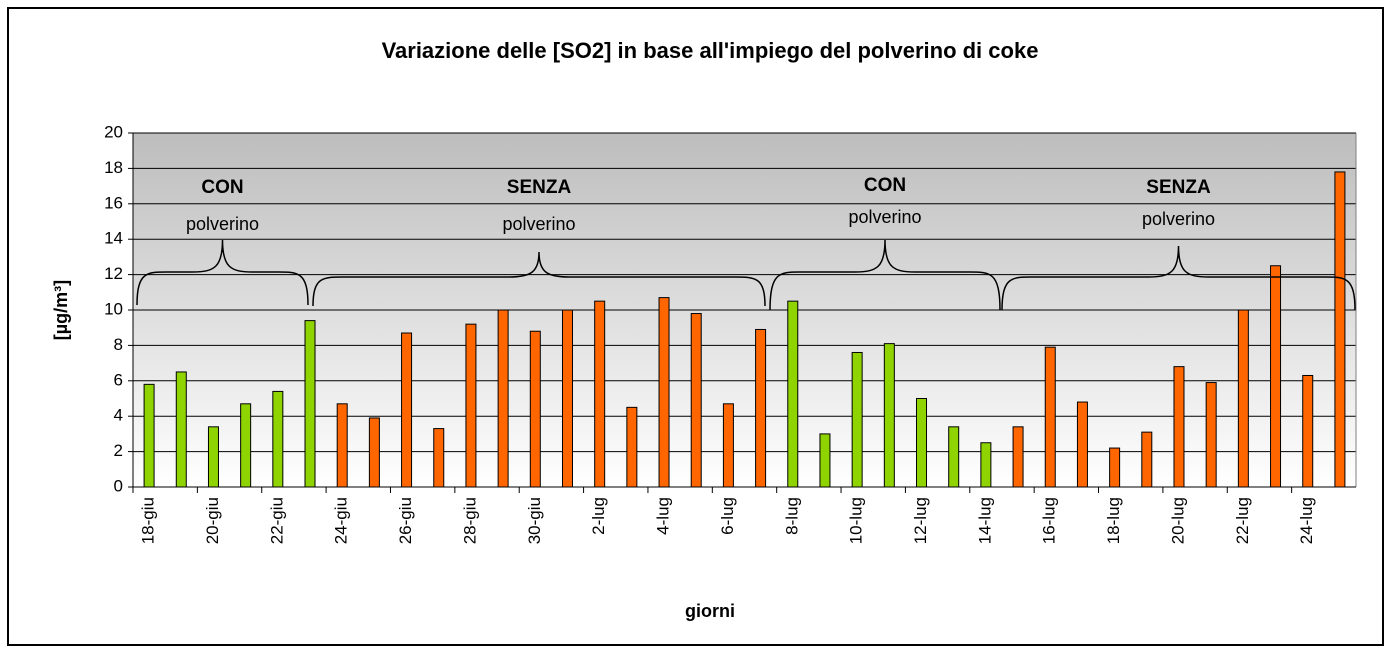 This screenshot has height=655, width=1391. I want to click on x-tick-label: 14-lug, so click(984, 520).